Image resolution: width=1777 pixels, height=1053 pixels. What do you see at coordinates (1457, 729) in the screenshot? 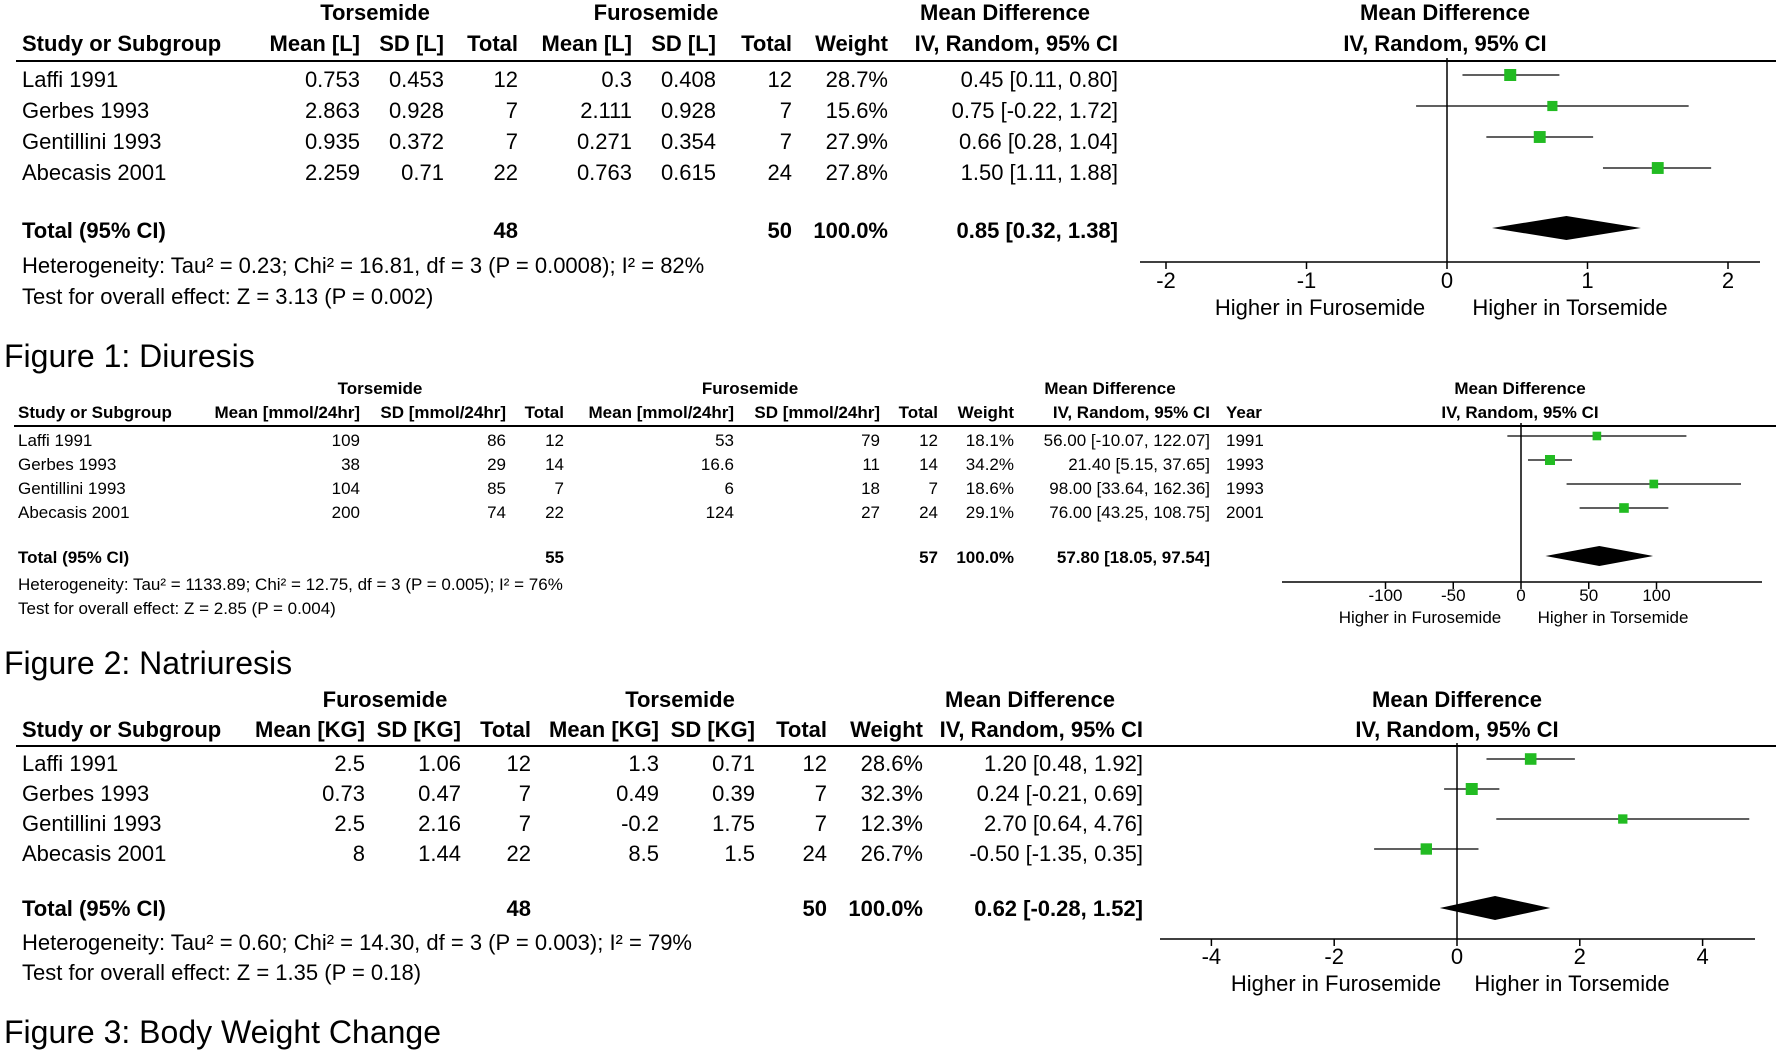
I see `plot-md-sub: IV, Random, 95% CI` at bounding box center [1457, 729].